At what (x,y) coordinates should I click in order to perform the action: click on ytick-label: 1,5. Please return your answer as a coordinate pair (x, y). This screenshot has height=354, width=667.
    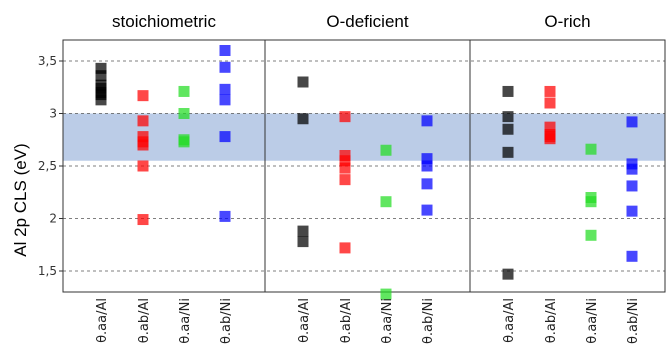
    Looking at the image, I should click on (47, 271).